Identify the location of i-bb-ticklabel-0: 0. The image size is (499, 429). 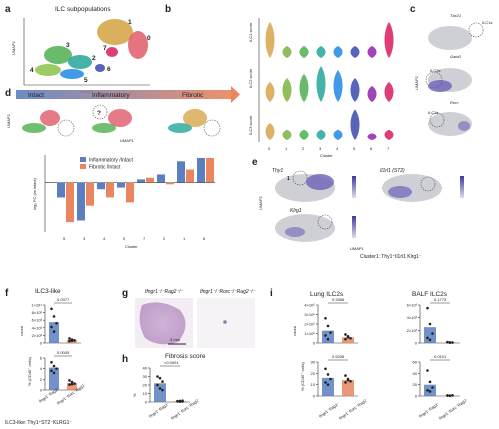
(416, 396).